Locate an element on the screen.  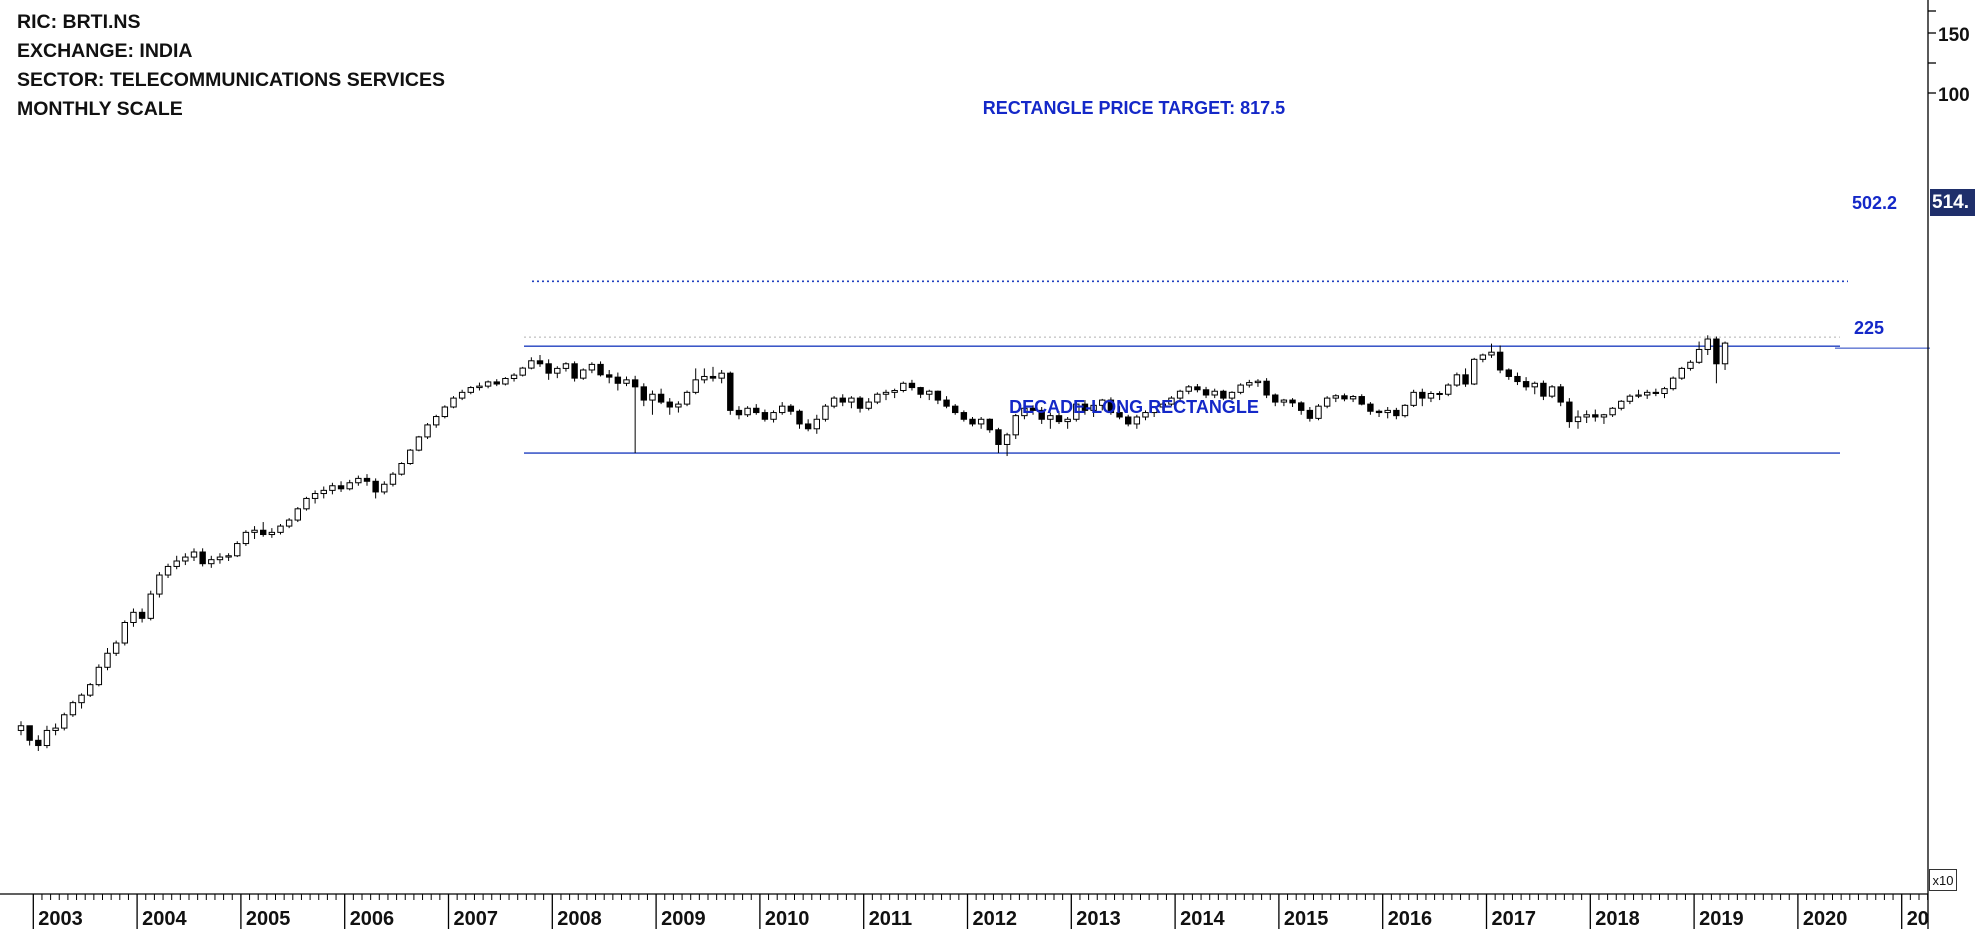
x-tick-label: 20 is located at coordinates (1918, 918).